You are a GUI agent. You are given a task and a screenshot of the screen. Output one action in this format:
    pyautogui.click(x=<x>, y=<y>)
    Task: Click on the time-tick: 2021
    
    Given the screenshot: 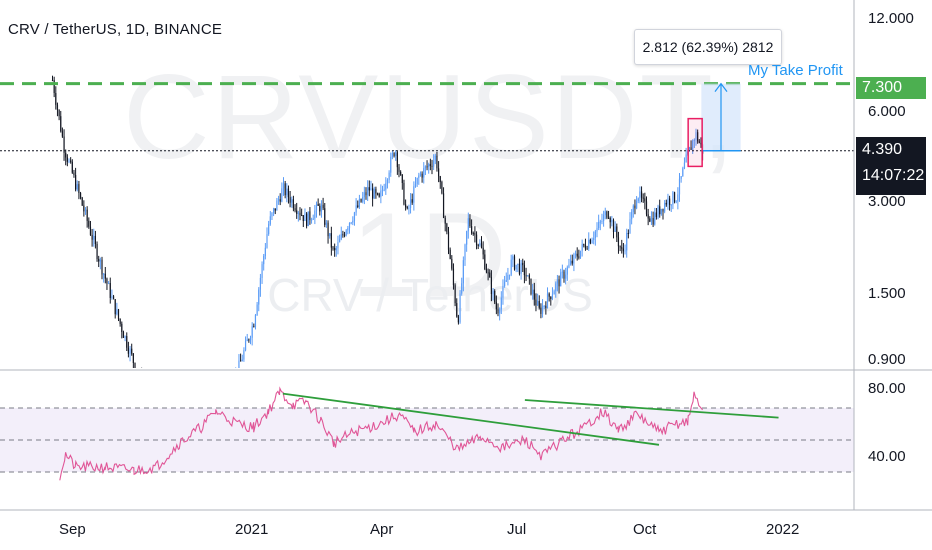 What is the action you would take?
    pyautogui.click(x=252, y=529)
    